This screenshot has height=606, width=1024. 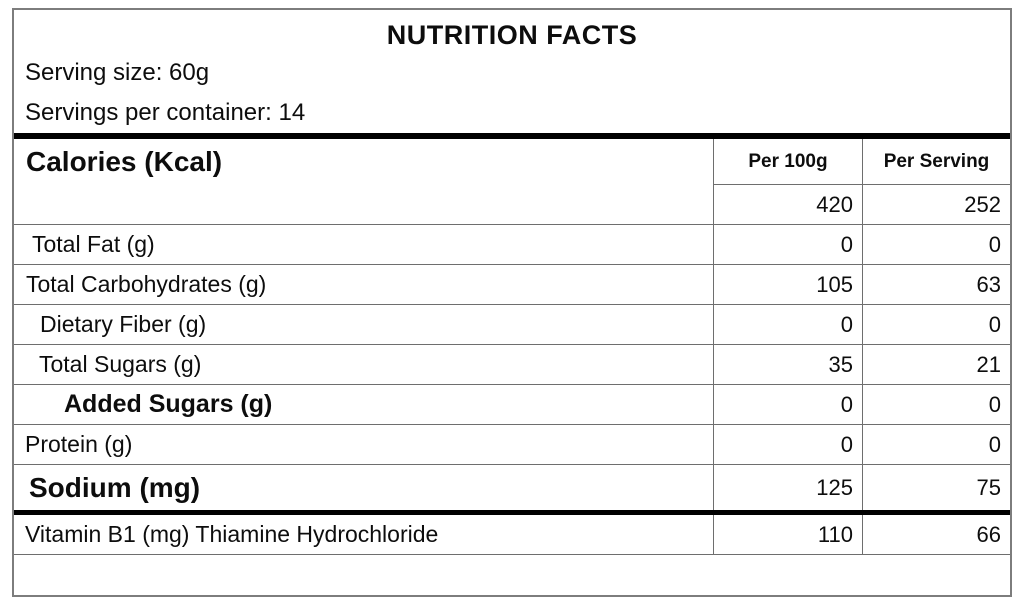 What do you see at coordinates (232, 534) in the screenshot?
I see `row-label: Vitamin B1 (mg) Thiamine Hydrochloride` at bounding box center [232, 534].